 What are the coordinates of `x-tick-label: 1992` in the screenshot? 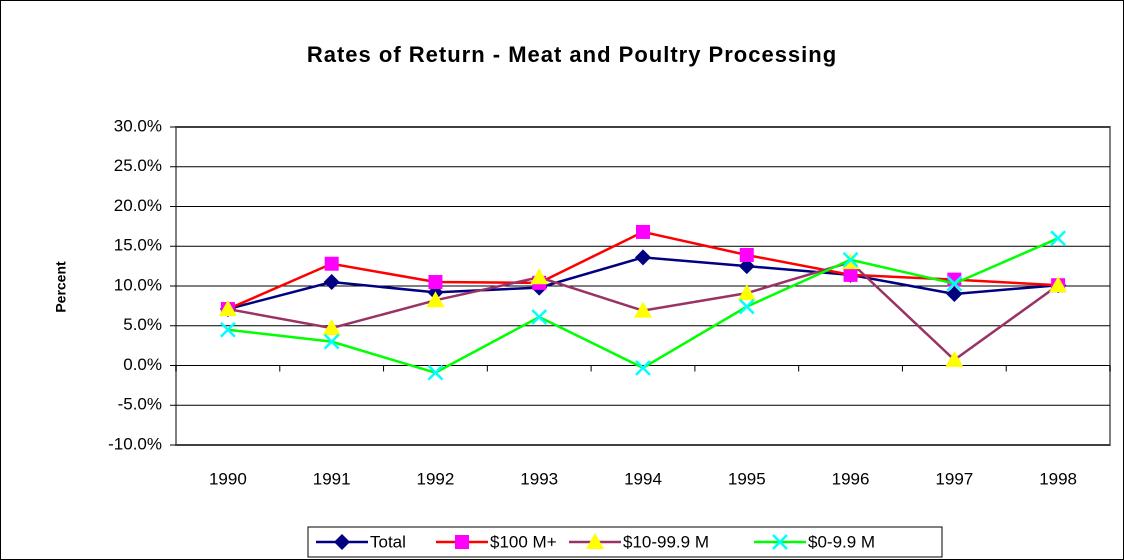 It's located at (436, 478).